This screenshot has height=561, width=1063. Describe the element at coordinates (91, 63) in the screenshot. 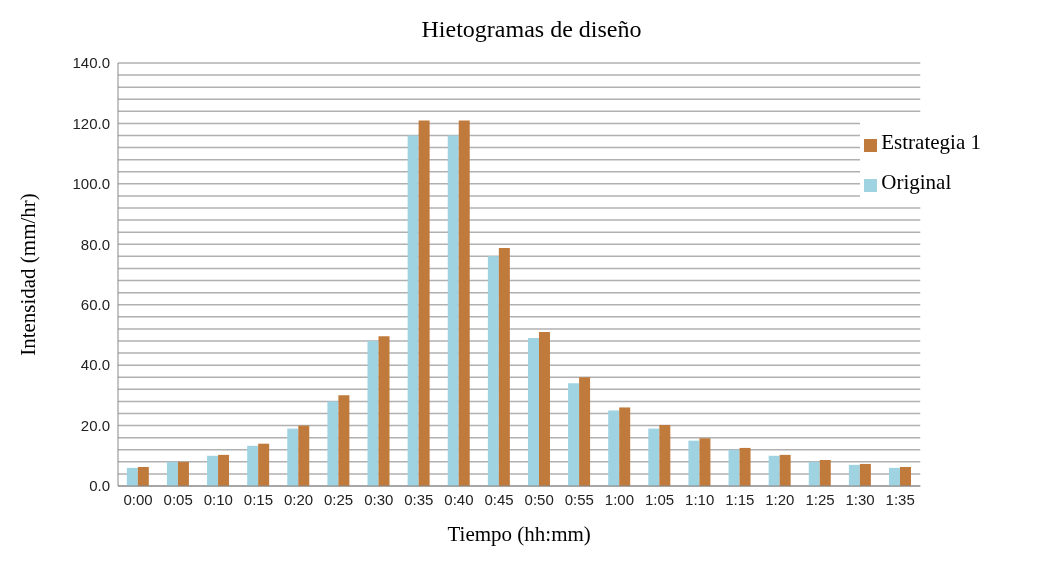

I see `y-tick-label: 140.0` at that location.